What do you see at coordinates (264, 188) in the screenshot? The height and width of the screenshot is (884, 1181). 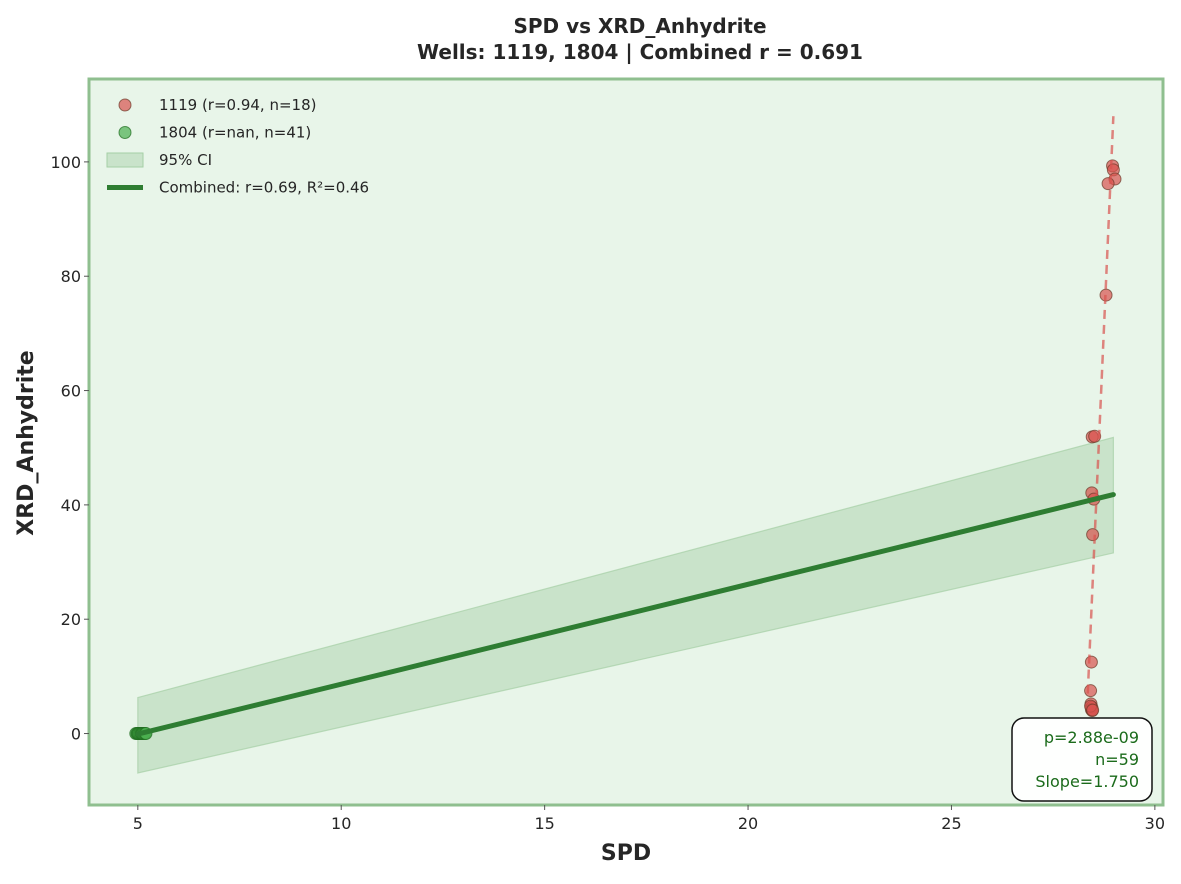 I see `legend-label-combined: Combined: r=0.69, R²=0.46` at bounding box center [264, 188].